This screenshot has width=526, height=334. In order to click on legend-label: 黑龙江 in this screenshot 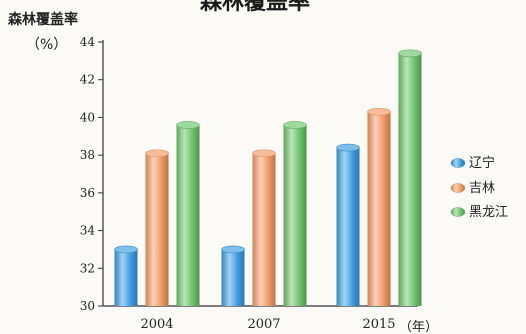, I will do `click(488, 212)`.